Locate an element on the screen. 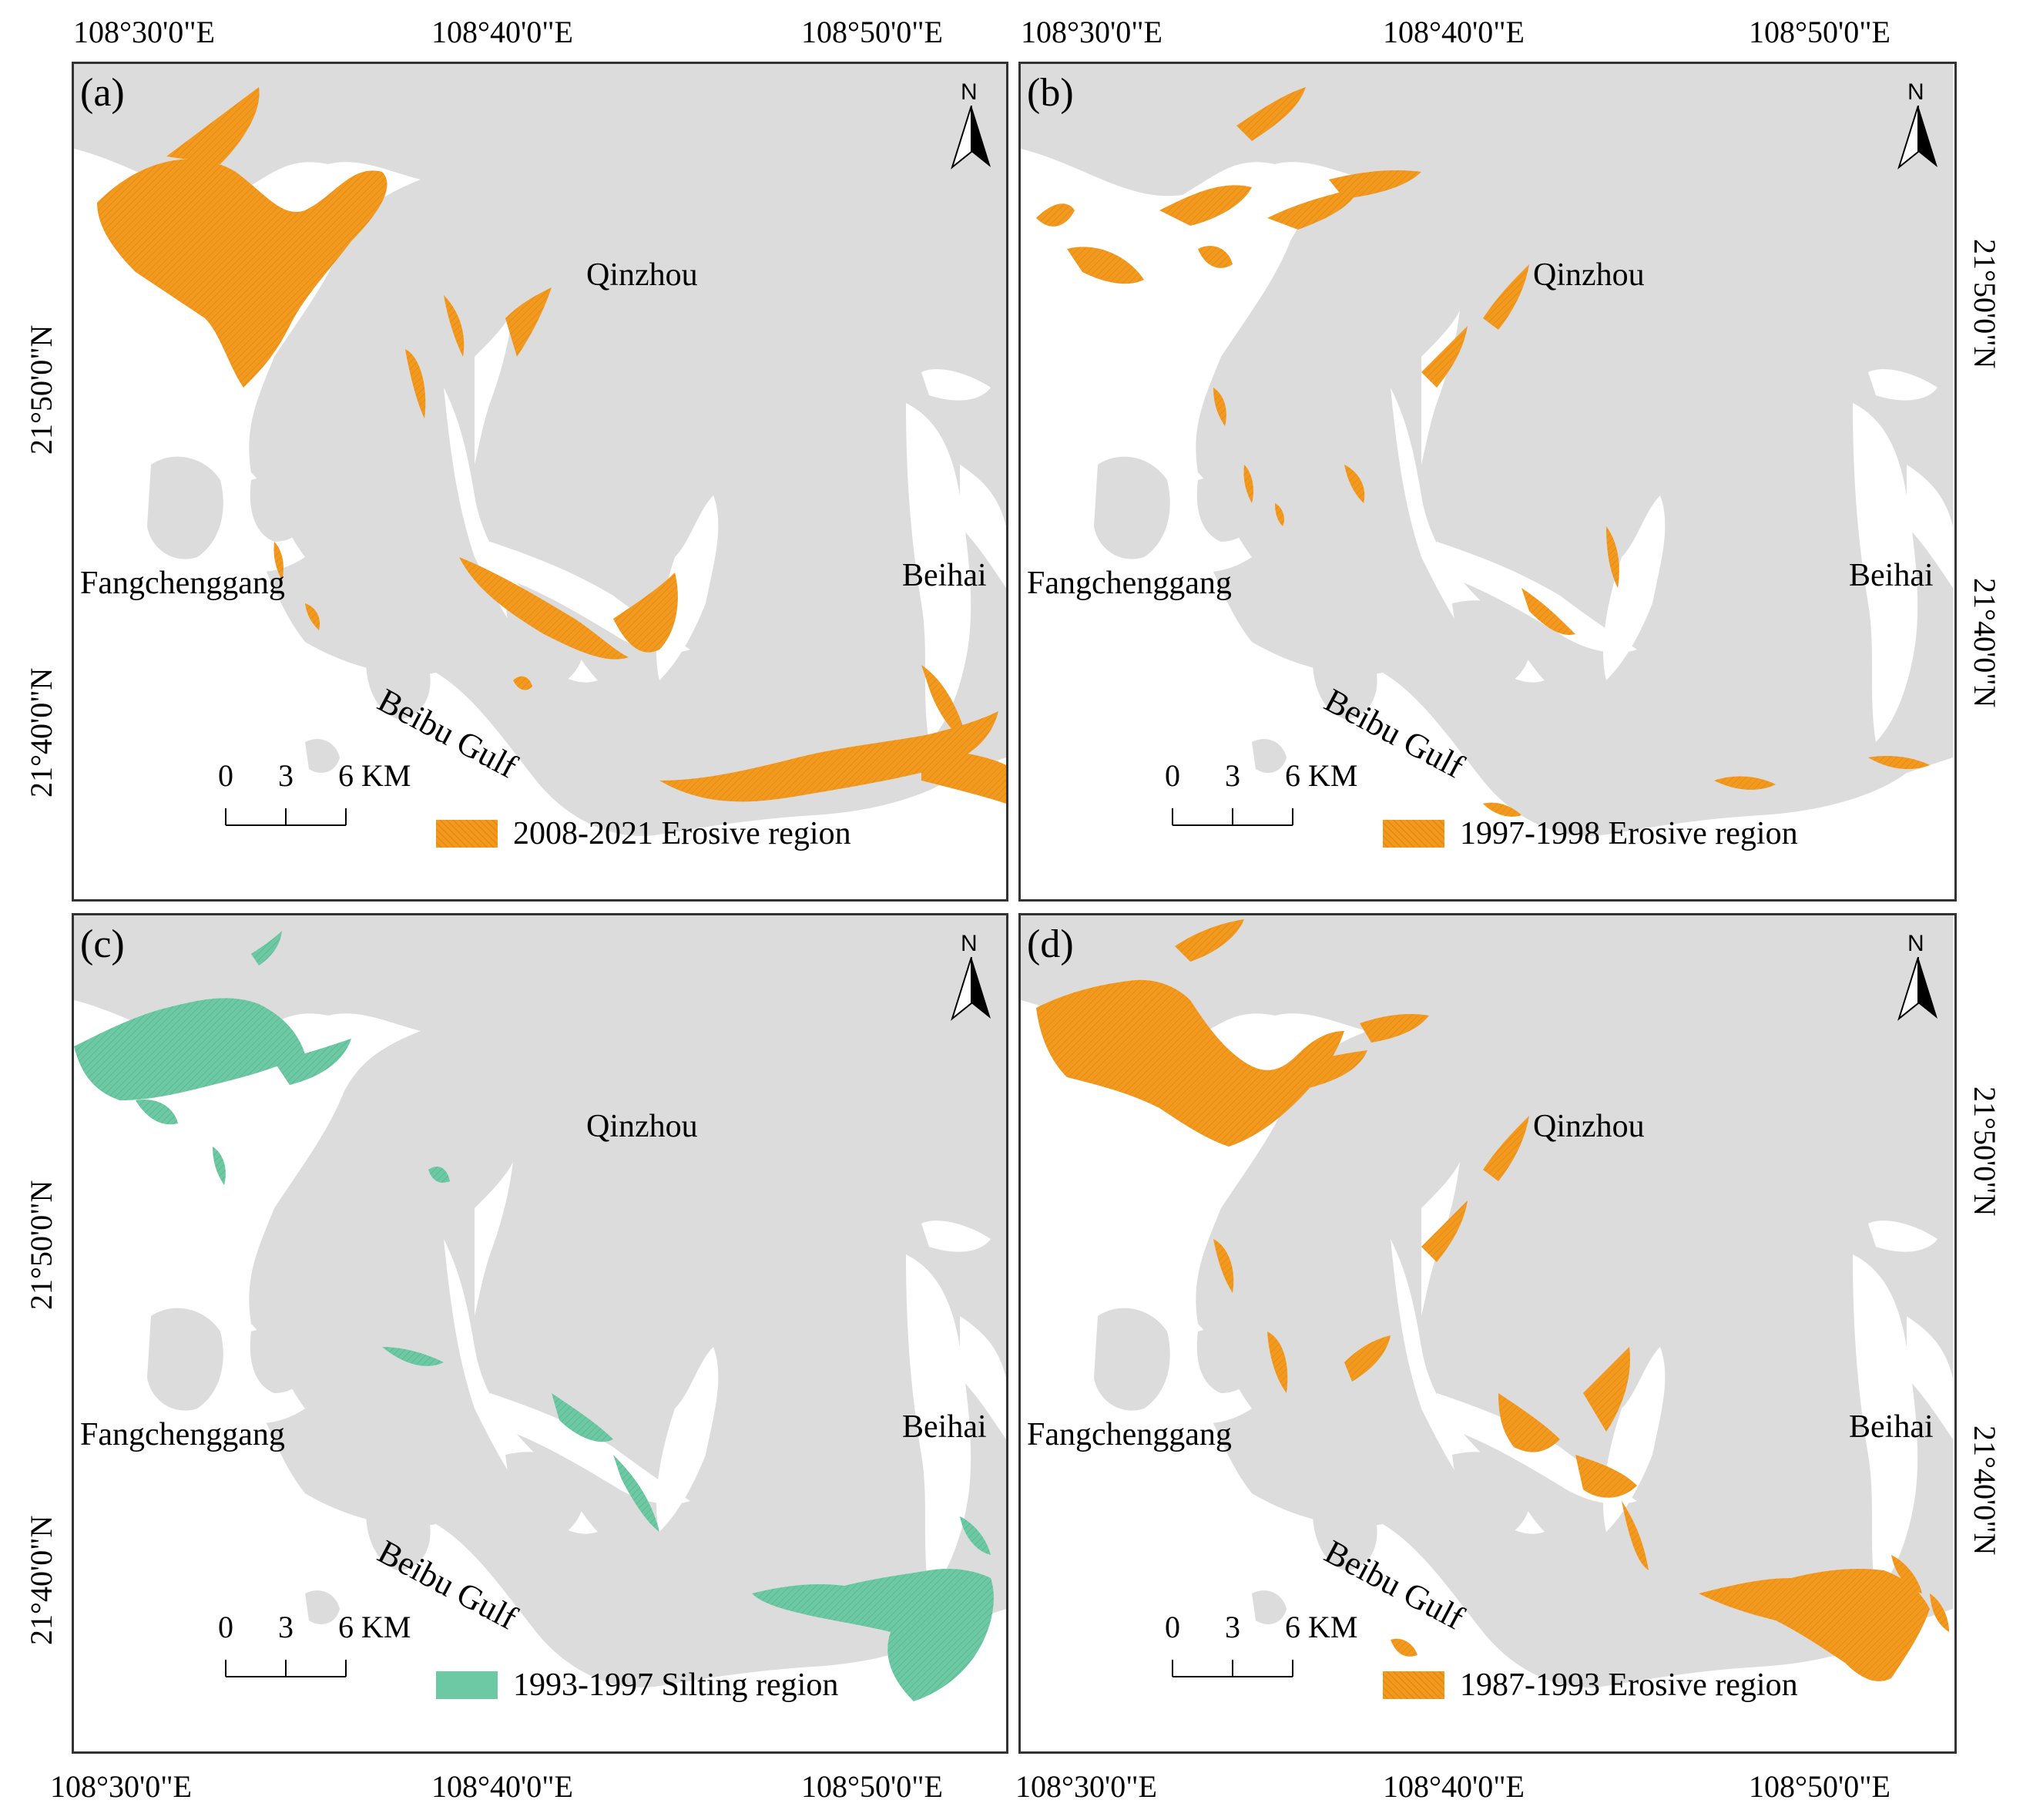 The height and width of the screenshot is (1820, 2023). lat-label-right-b-2: 21°40'0"N is located at coordinates (1985, 643).